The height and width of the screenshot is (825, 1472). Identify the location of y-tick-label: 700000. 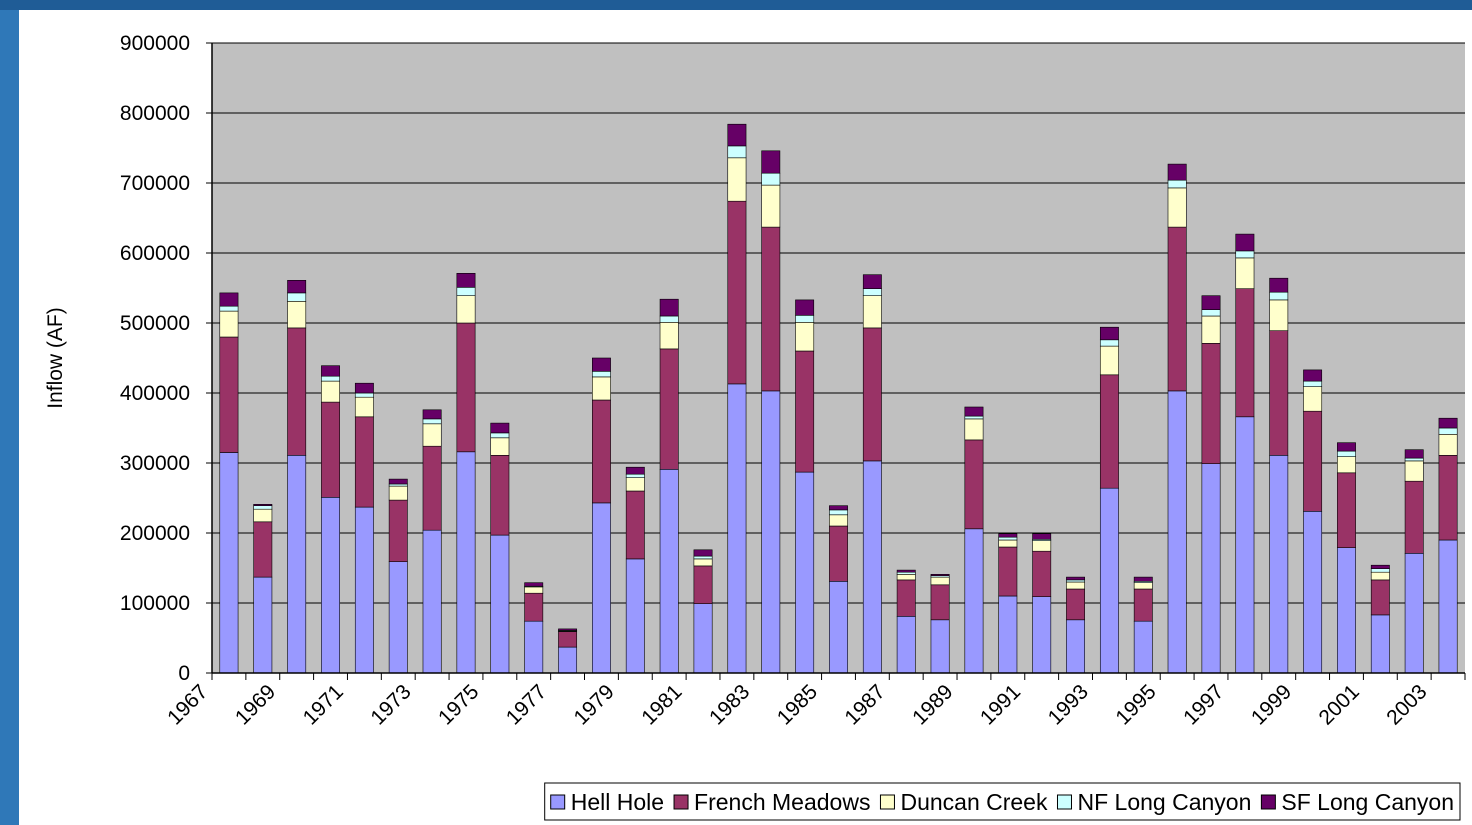
(155, 183).